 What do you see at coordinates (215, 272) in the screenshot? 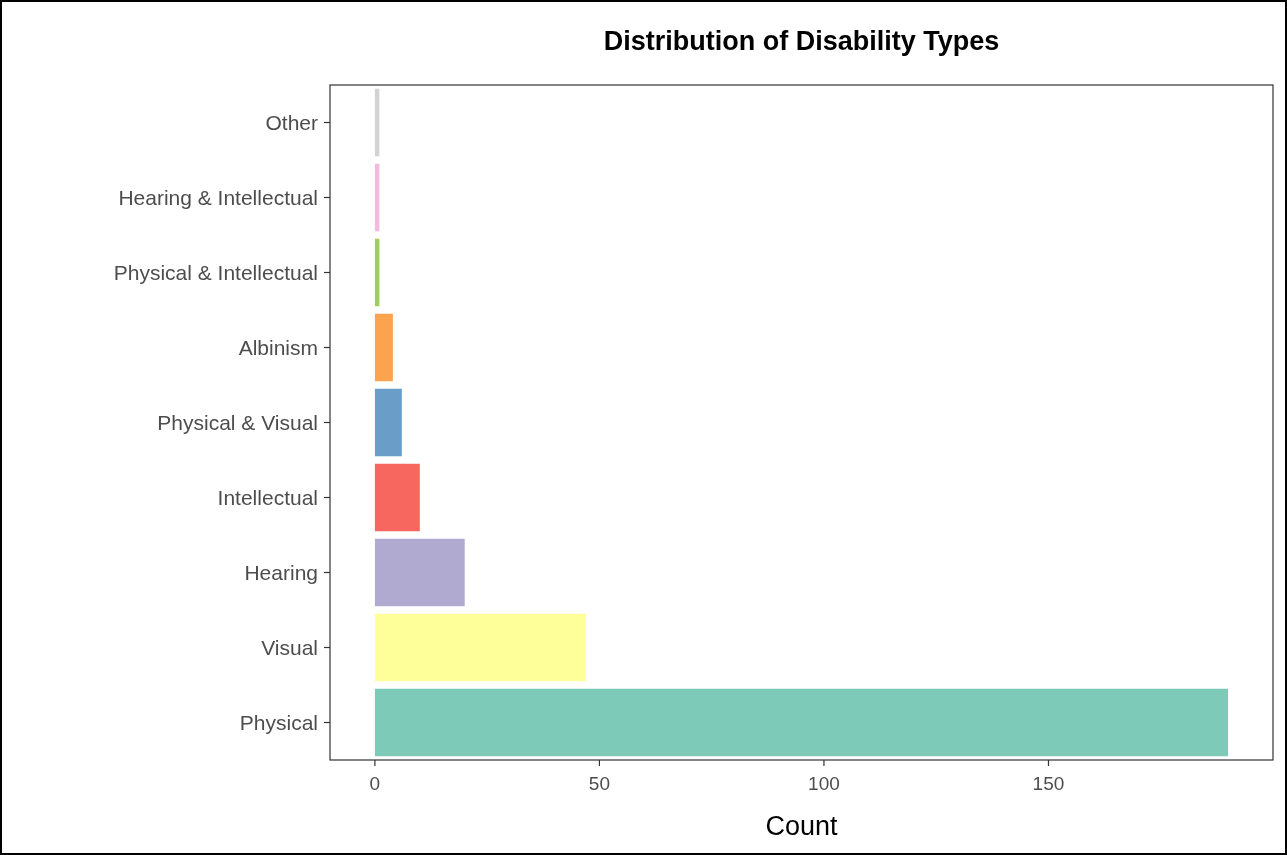
I see `y-tick-label: Physical & Intellectual` at bounding box center [215, 272].